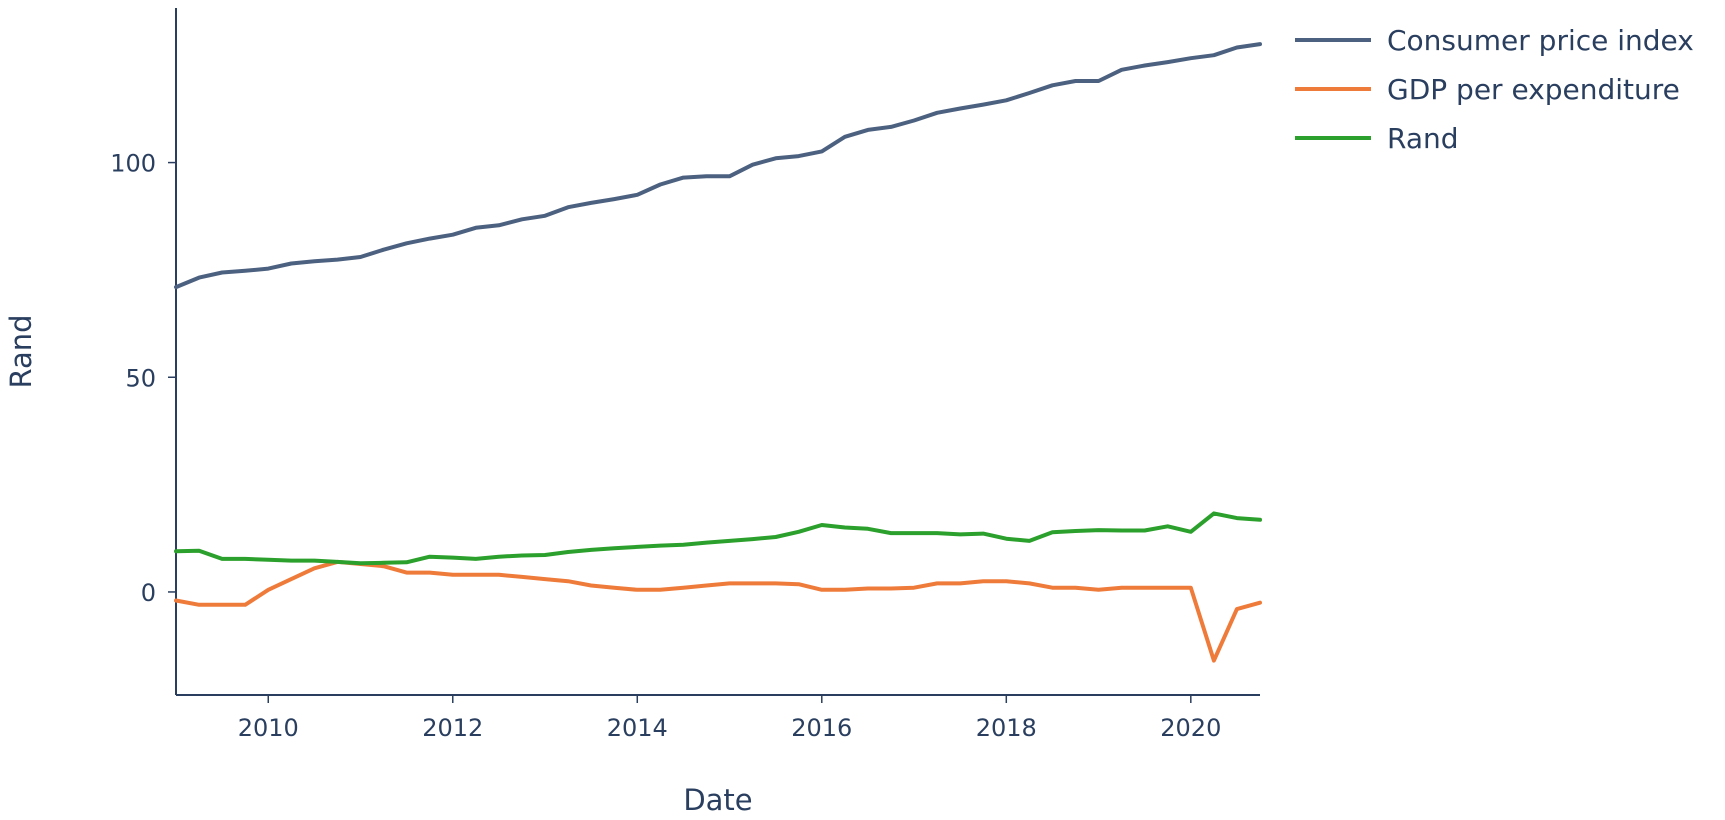 The image size is (1725, 820). Describe the element at coordinates (268, 728) in the screenshot. I see `x-tick-label: 2010` at that location.